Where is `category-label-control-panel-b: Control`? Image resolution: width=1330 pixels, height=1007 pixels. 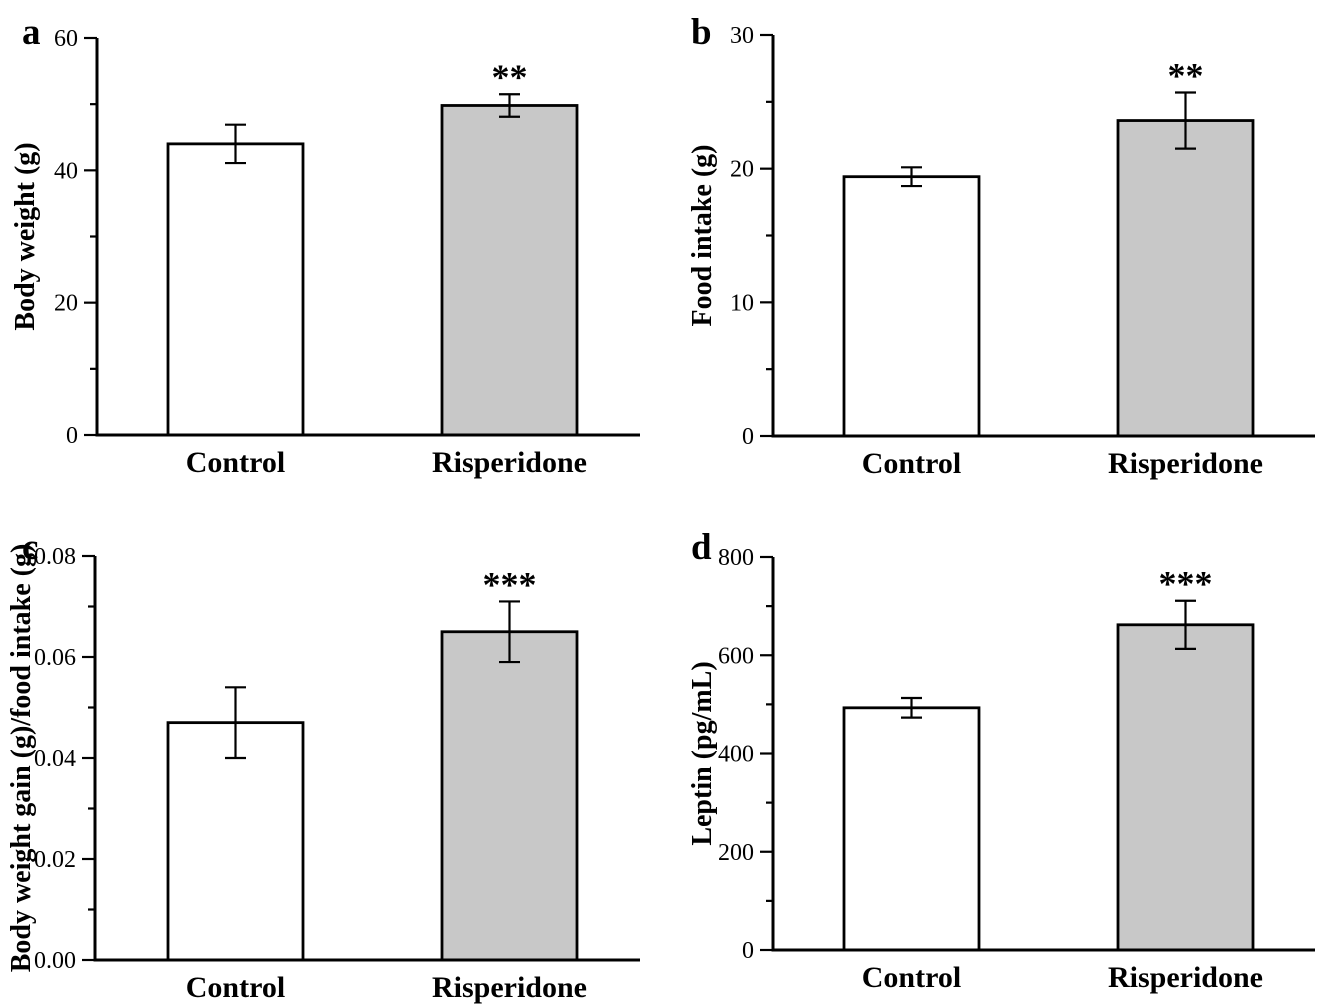
category-label-control-panel-b: Control is located at coordinates (911, 463).